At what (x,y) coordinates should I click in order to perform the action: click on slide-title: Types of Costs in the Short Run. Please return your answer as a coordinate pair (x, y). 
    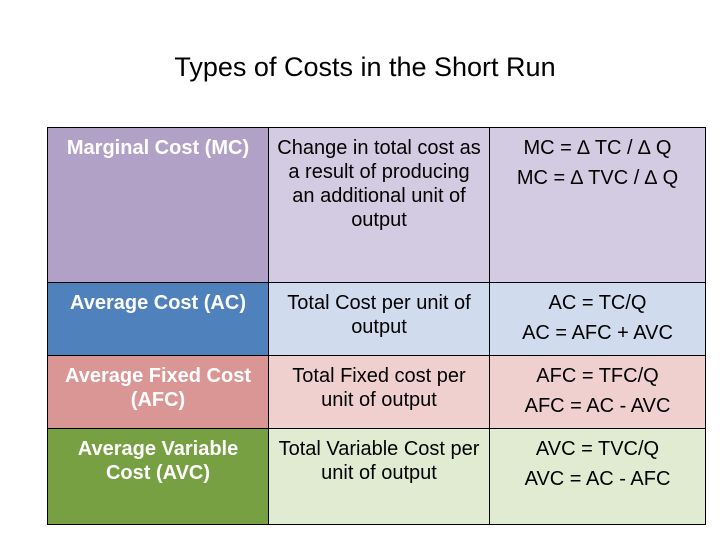
    Looking at the image, I should click on (364, 67).